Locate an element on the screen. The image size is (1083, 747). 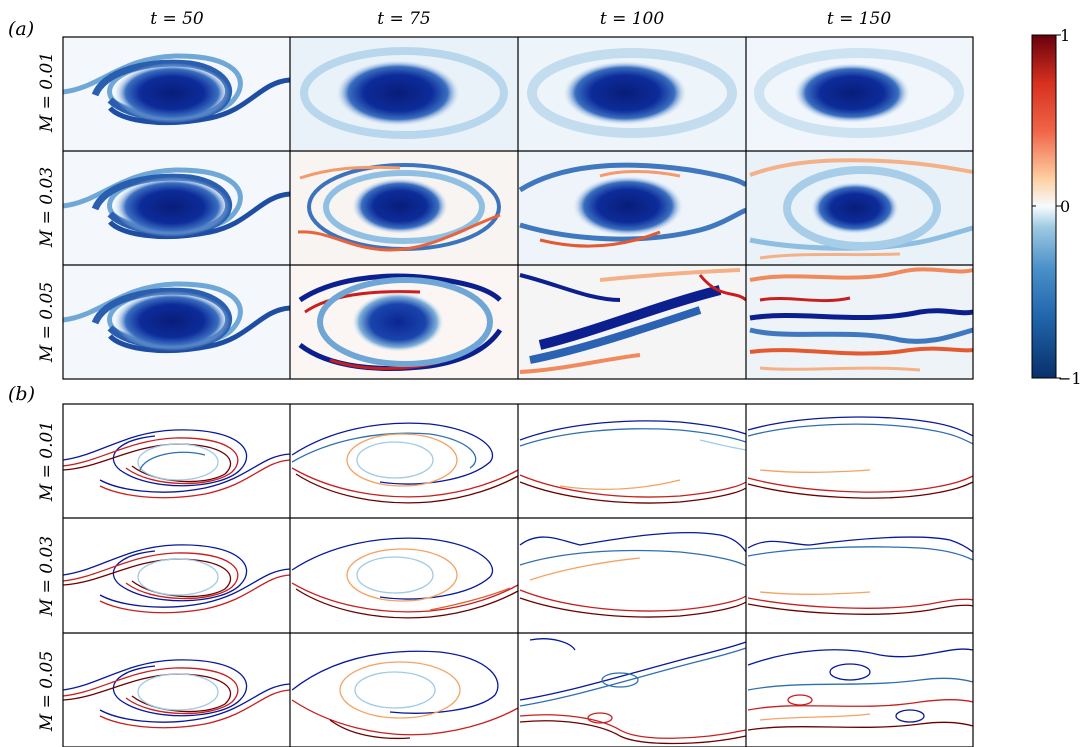
contours-m005-t75 is located at coordinates (405, 695).